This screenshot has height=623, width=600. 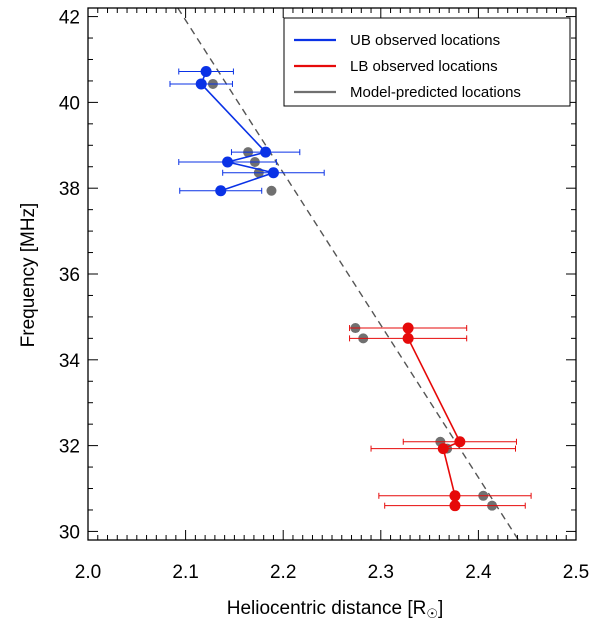 I want to click on y-tick-label: 40, so click(x=69, y=103).